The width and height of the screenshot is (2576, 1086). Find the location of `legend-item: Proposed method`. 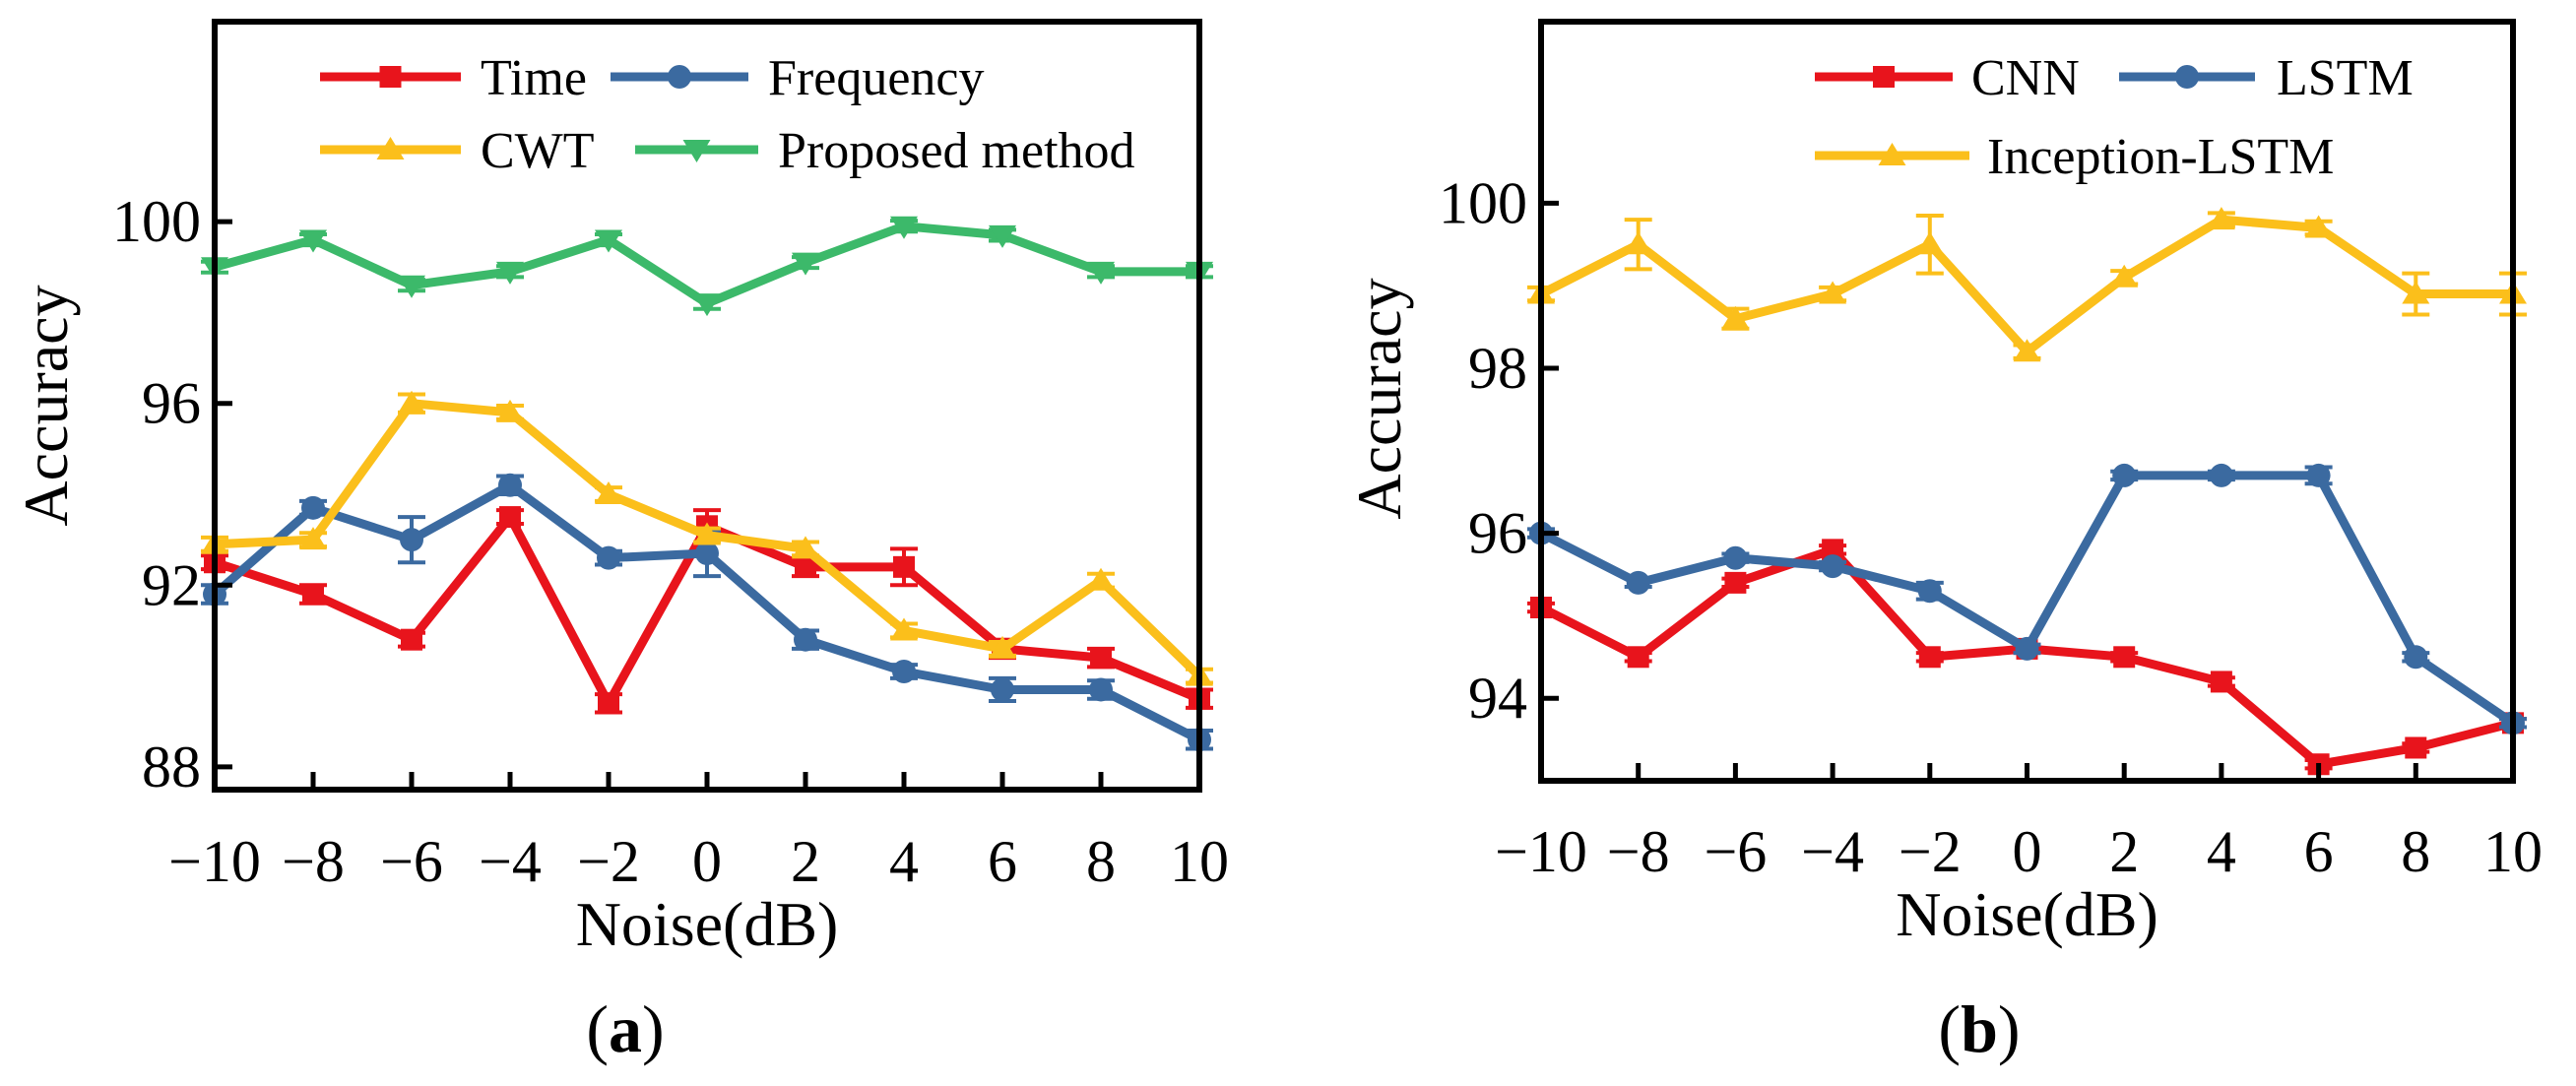

legend-item: Proposed method is located at coordinates (885, 151).